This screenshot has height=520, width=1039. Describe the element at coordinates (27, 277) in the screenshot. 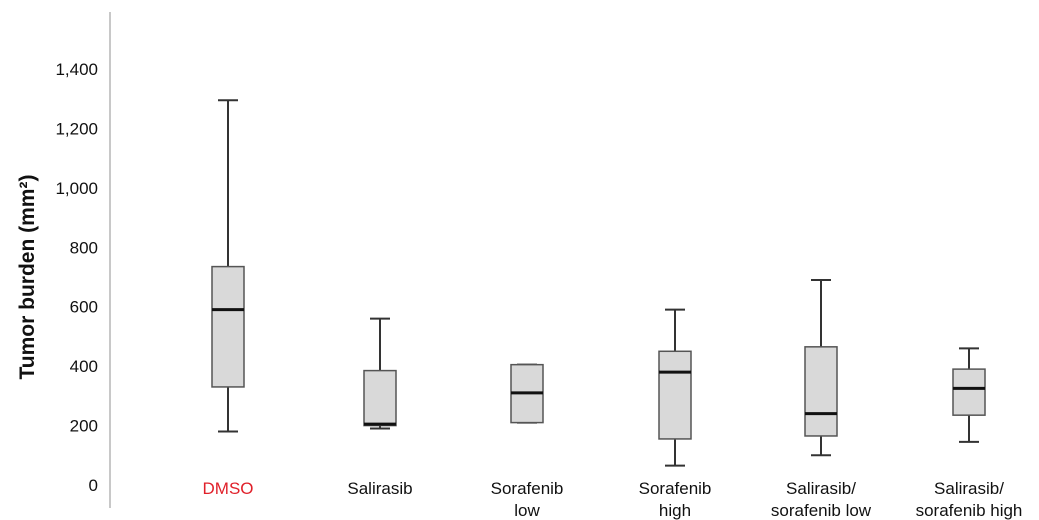

I see `y-axis-title: Tumor burden (mm²)` at that location.